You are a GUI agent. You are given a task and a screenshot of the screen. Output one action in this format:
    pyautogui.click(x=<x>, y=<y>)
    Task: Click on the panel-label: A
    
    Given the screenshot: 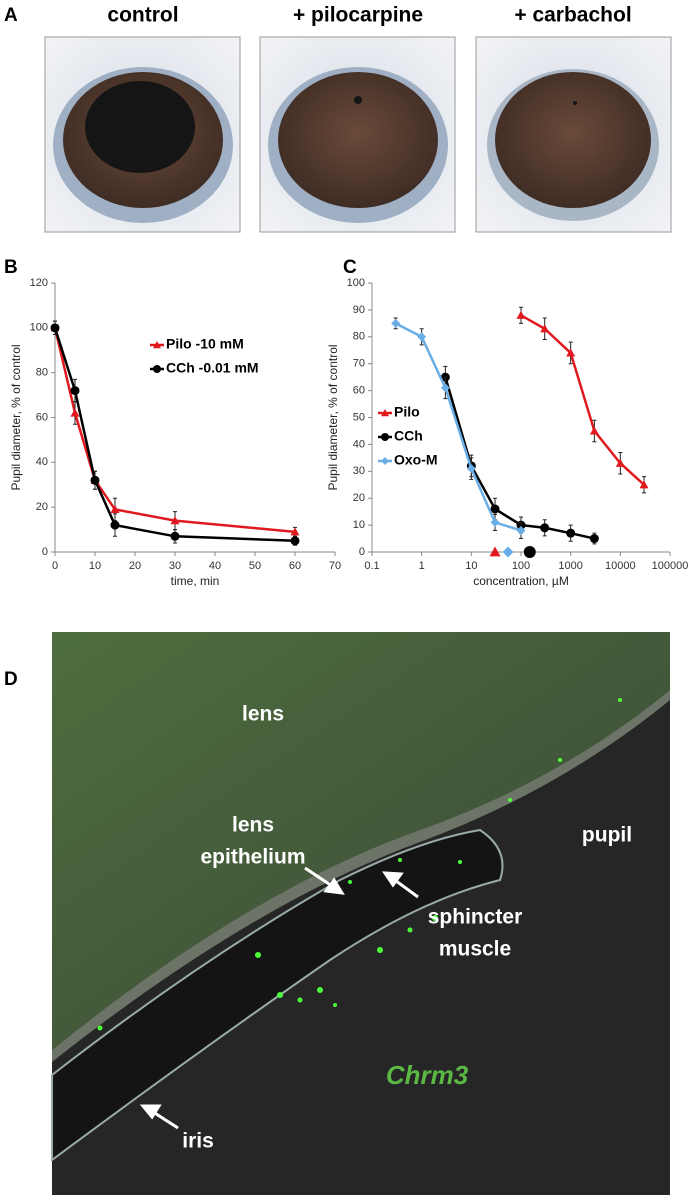 What is the action you would take?
    pyautogui.click(x=11, y=15)
    